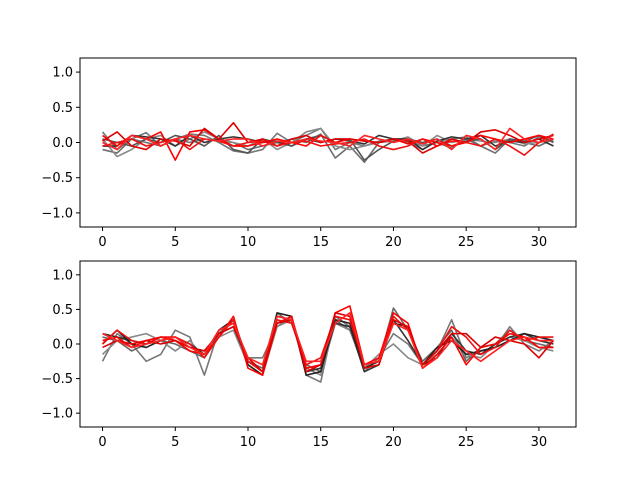 The width and height of the screenshot is (640, 480). I want to click on bottom-x-tick-label: 25, so click(466, 442).